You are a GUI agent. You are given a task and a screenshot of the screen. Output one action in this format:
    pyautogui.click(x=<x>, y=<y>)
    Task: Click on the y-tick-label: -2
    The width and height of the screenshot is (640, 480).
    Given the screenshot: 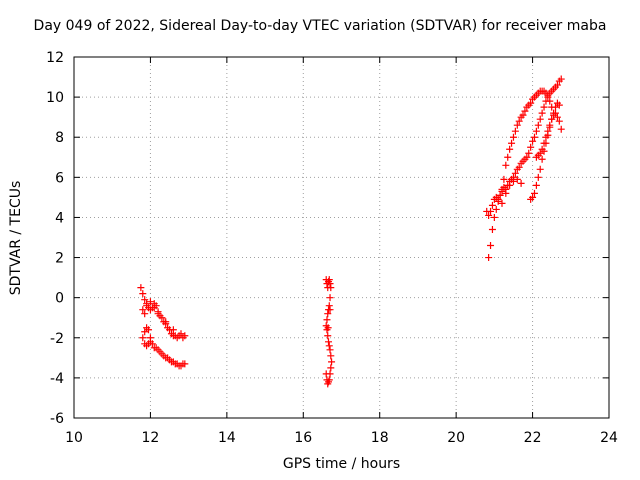 What is the action you would take?
    pyautogui.click(x=57, y=339)
    